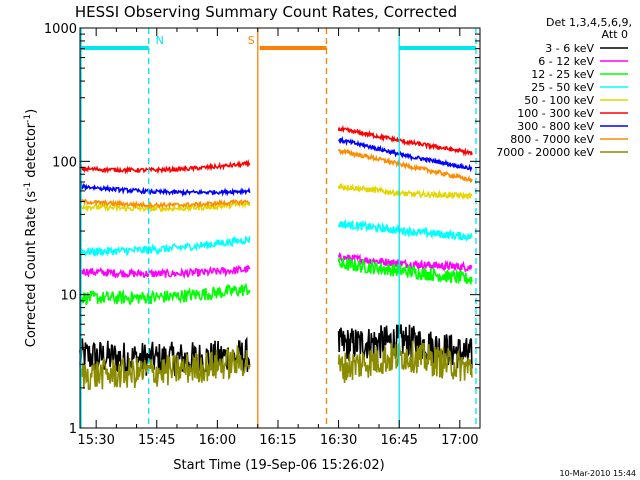 The height and width of the screenshot is (480, 640). Describe the element at coordinates (555, 126) in the screenshot. I see `legend-label: 300 - 800 keV` at that location.